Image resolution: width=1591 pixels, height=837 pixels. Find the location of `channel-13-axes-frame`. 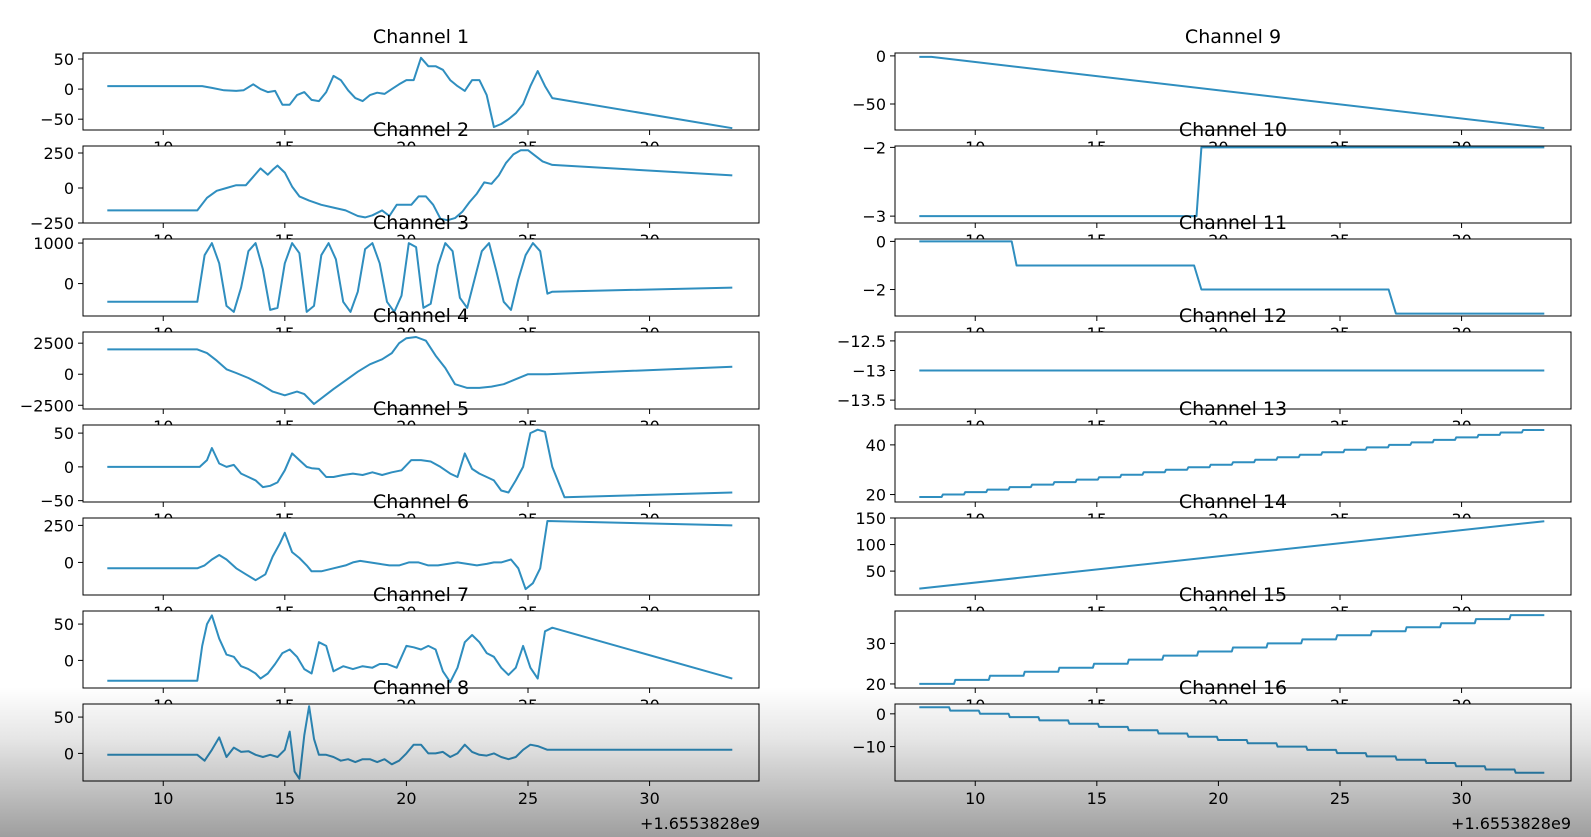

channel-13-axes-frame is located at coordinates (1233, 463).